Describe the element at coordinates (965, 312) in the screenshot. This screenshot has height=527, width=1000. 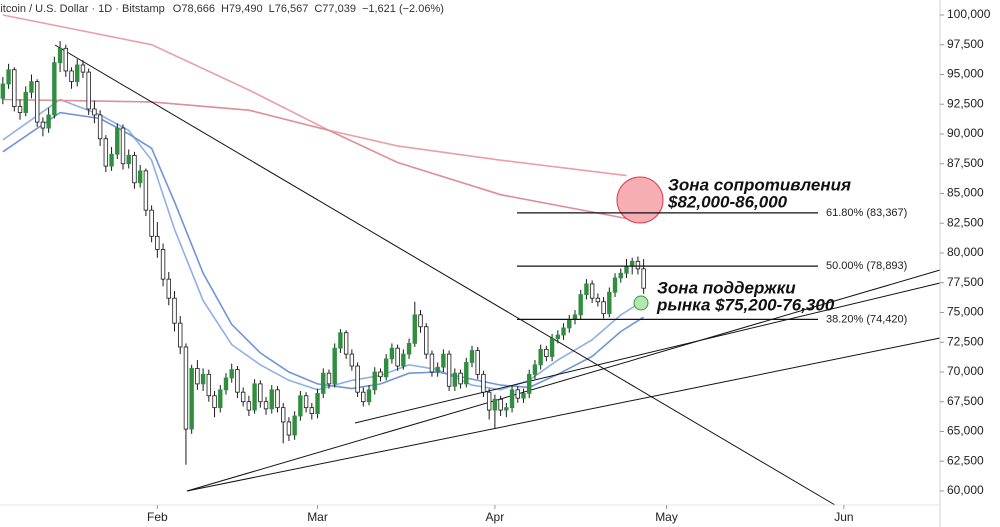
I see `y-tick-label: 75,000` at that location.